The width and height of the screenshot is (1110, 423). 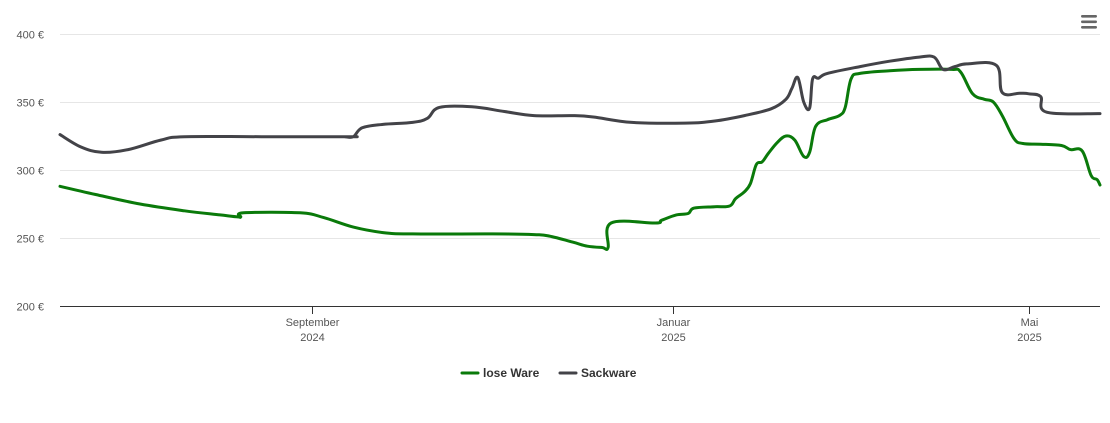 I want to click on legend-item-lose-ware: lose Ware, so click(x=500, y=373).